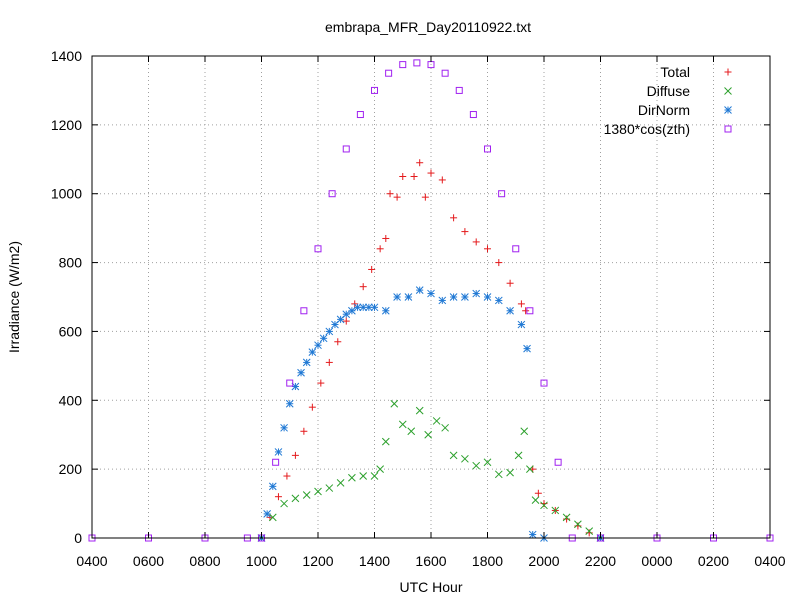 The image size is (800, 600). Describe the element at coordinates (78, 538) in the screenshot. I see `y-tick-label: 0` at that location.